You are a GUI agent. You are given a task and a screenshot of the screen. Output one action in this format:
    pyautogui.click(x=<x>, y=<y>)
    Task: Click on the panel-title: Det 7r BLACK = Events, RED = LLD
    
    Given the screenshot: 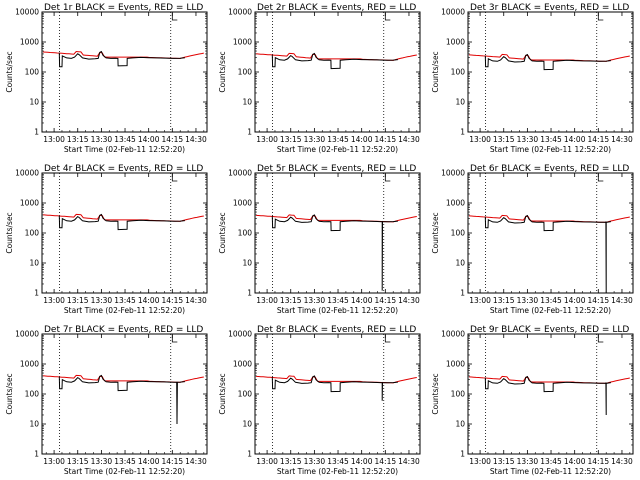 What is the action you would take?
    pyautogui.click(x=123, y=330)
    